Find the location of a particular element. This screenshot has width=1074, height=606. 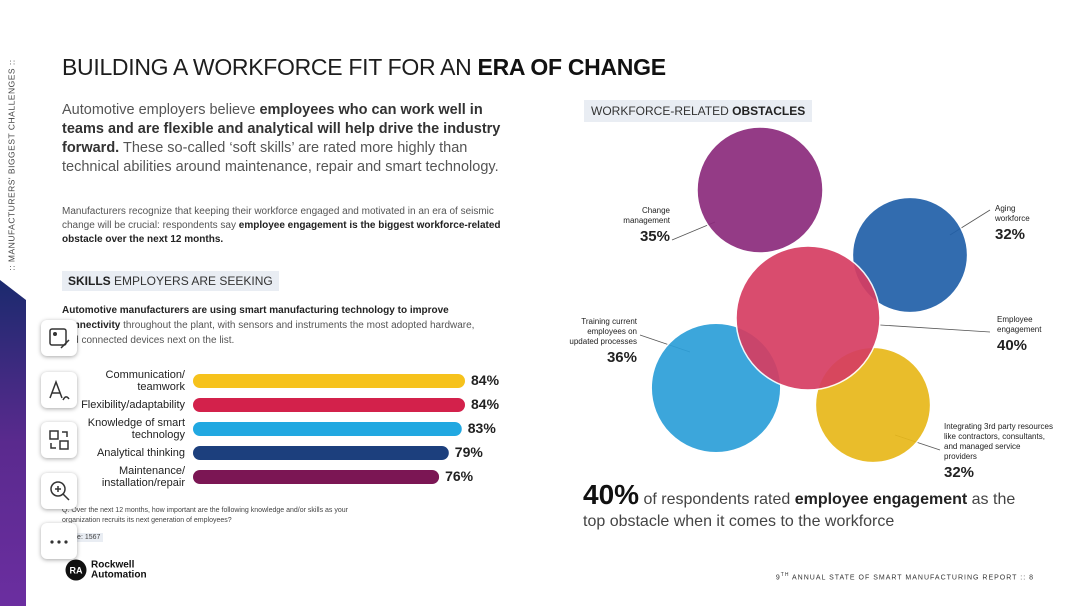

skills-heading: SKILLS EMPLOYERS ARE SEEKING is located at coordinates (170, 281).